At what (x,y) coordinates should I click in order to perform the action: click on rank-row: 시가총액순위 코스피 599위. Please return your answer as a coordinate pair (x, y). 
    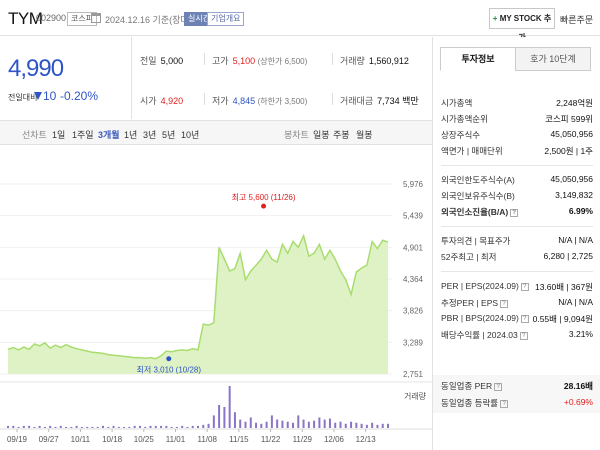
    Looking at the image, I should click on (517, 119).